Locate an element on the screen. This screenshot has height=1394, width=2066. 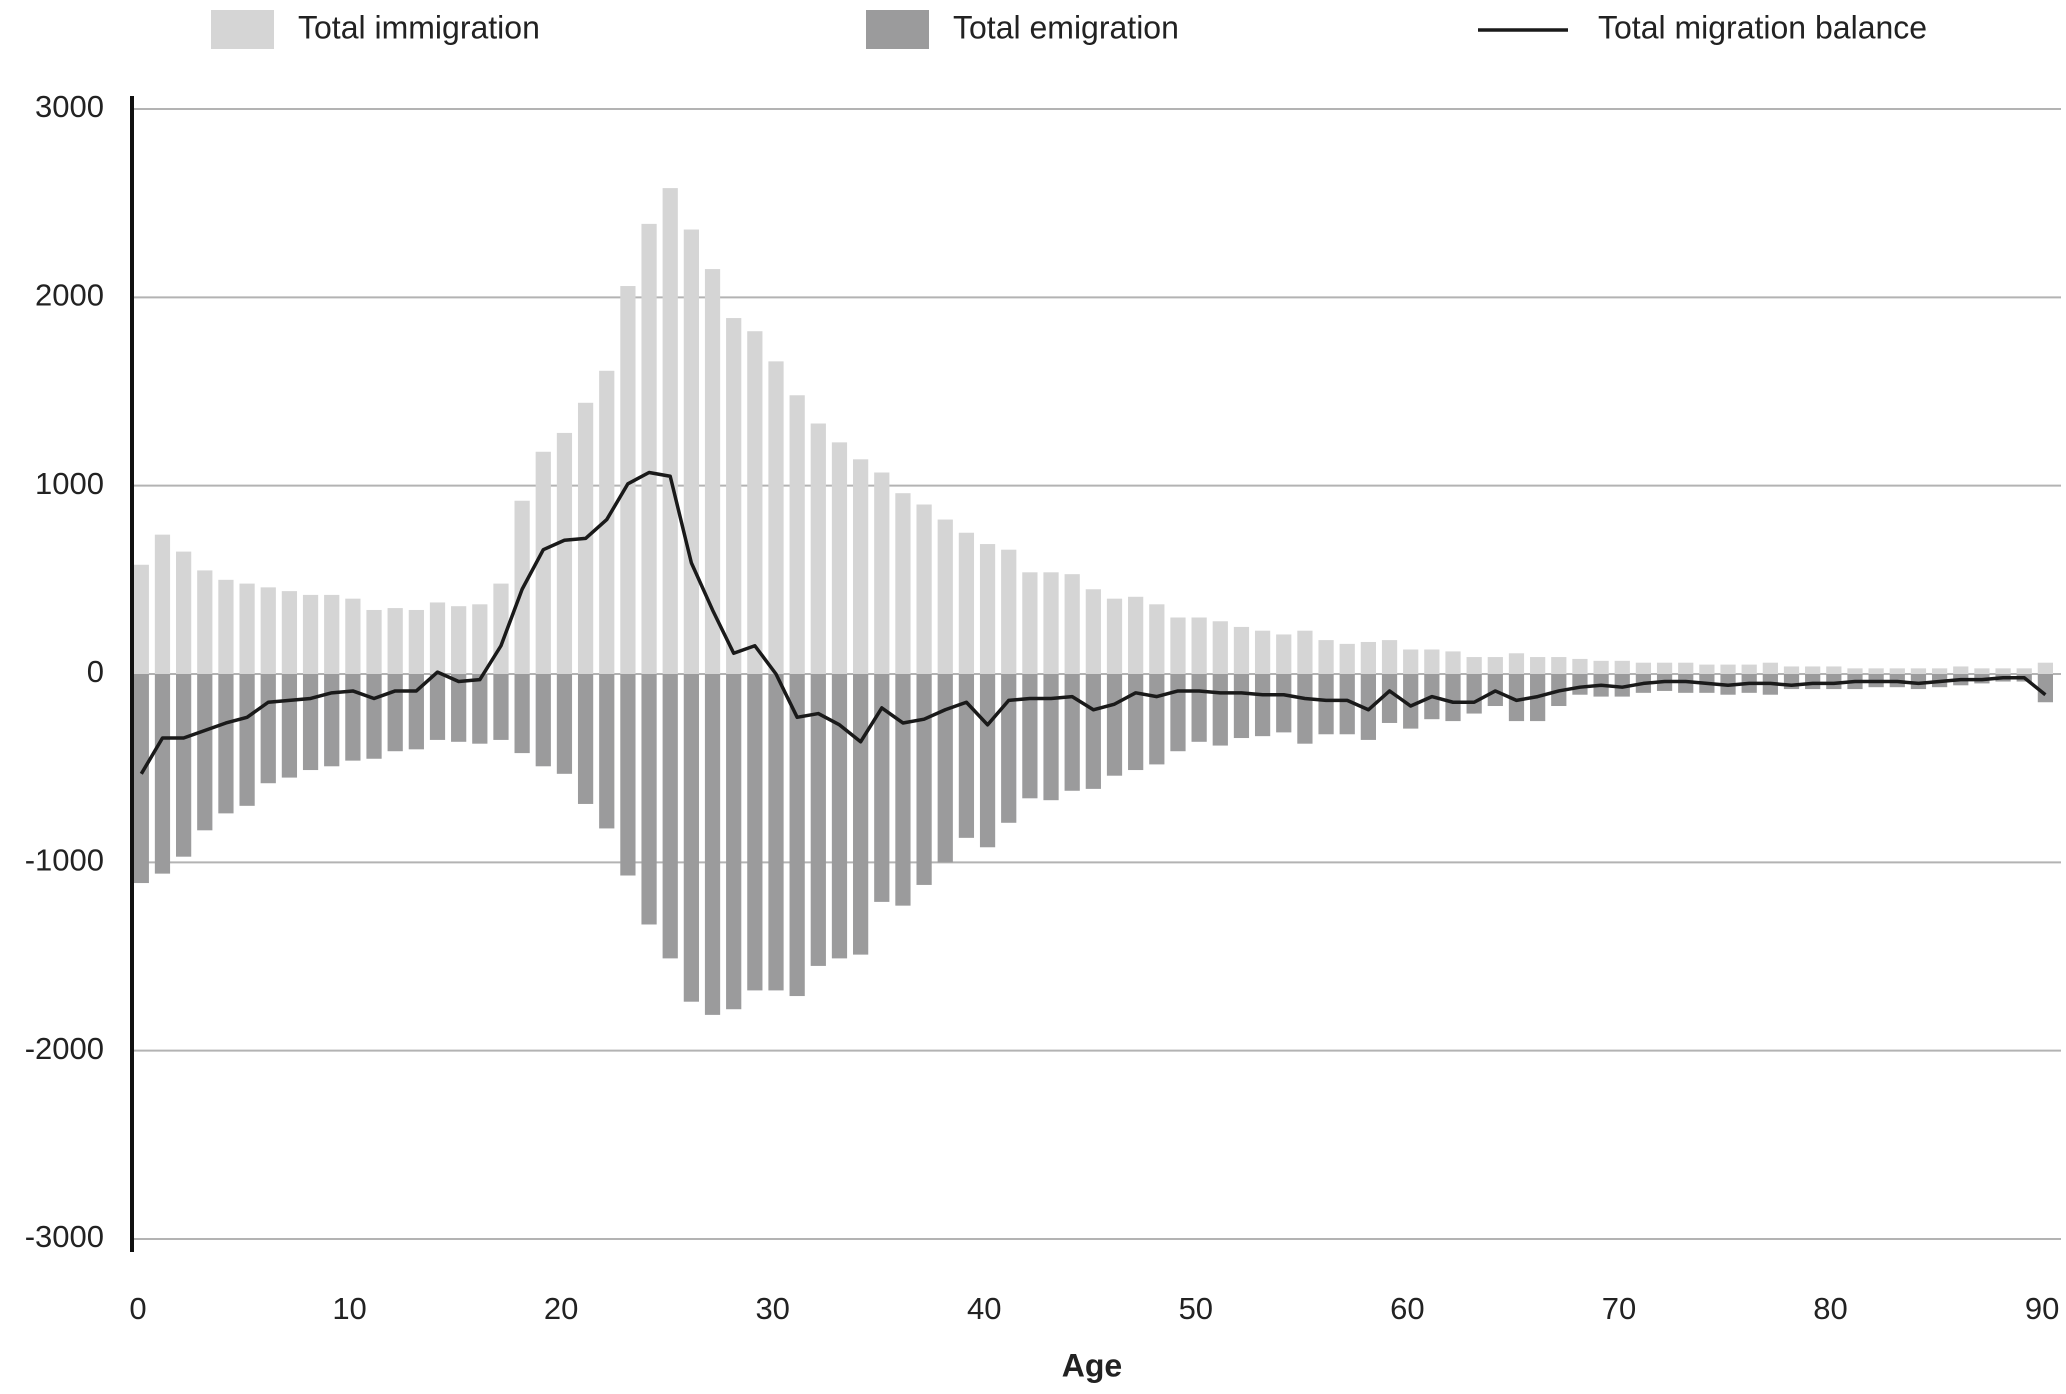
x-tick-label: 90 is located at coordinates (2042, 1308).